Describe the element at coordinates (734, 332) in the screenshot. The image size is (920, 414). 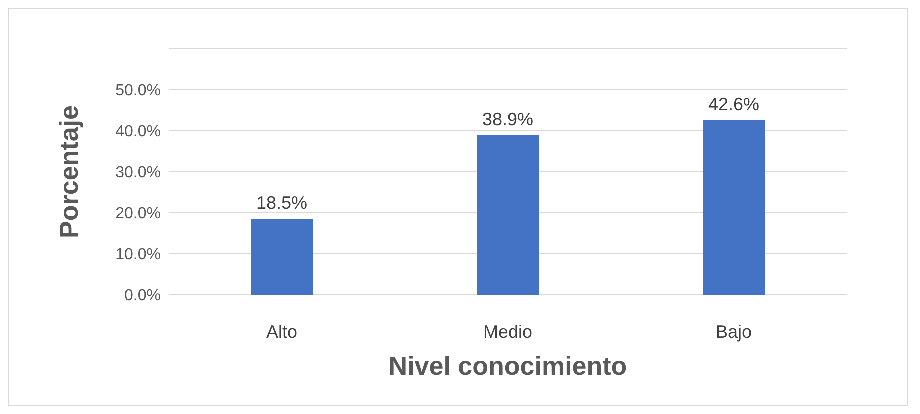
I see `x-tick-label: Bajo` at that location.